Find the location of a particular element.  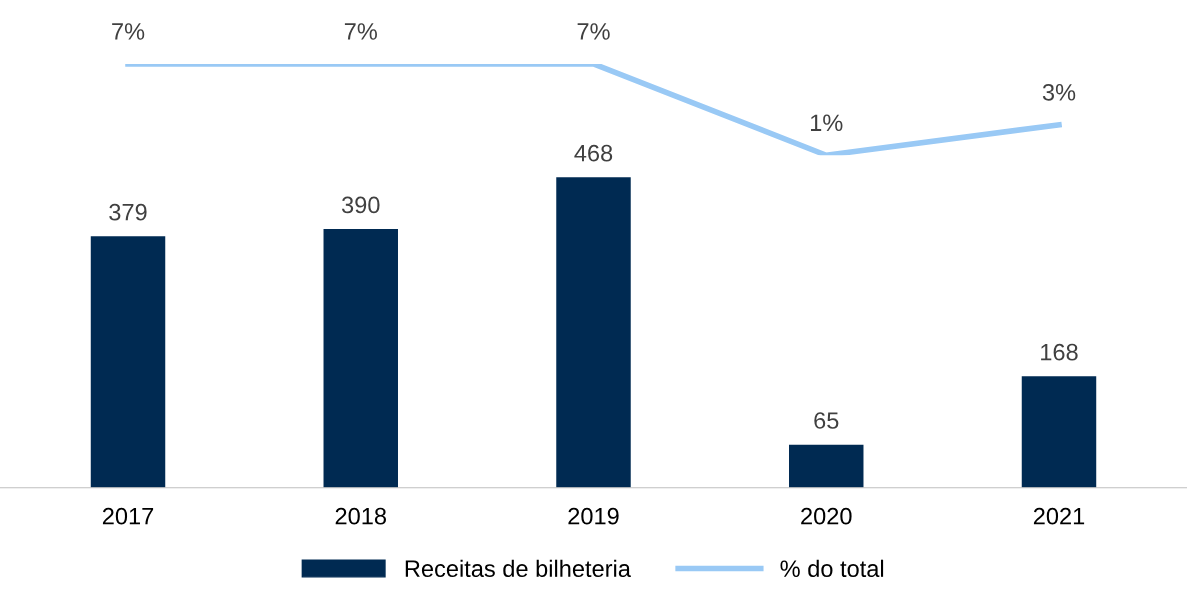

data-label: 379 is located at coordinates (128, 212).